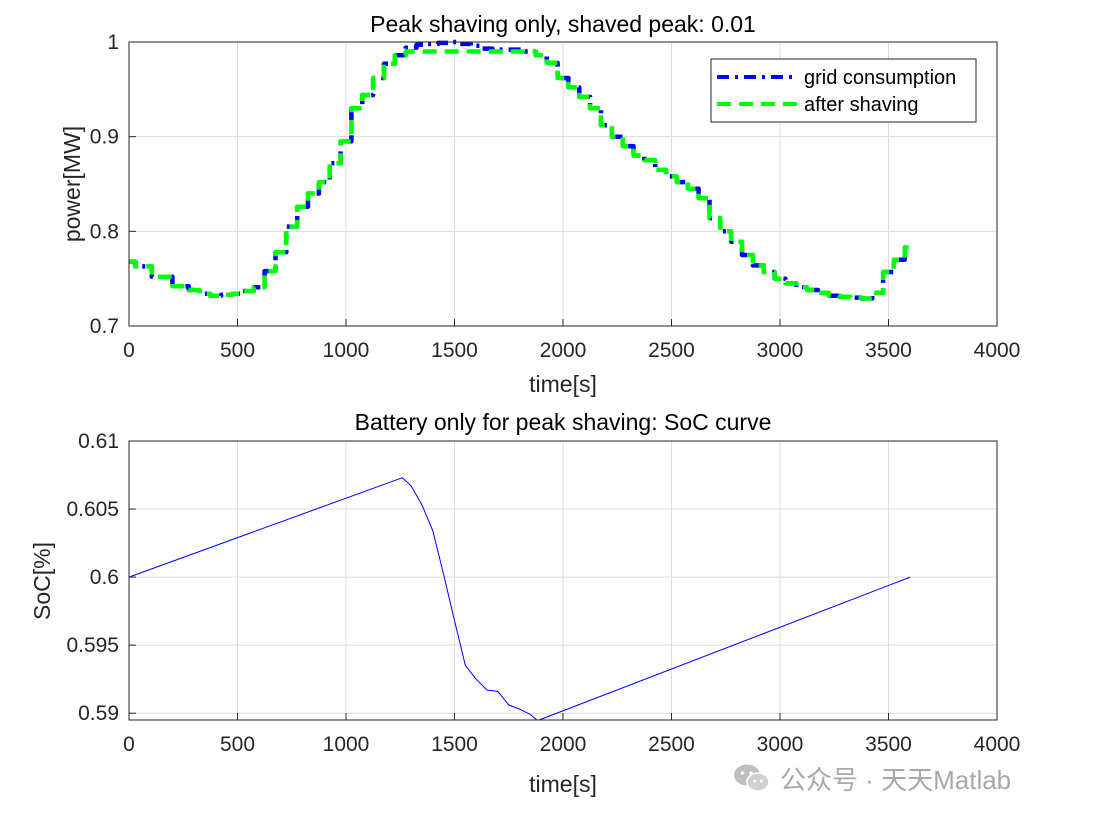  What do you see at coordinates (237, 350) in the screenshot?
I see `x-tick-label-power: 500` at bounding box center [237, 350].